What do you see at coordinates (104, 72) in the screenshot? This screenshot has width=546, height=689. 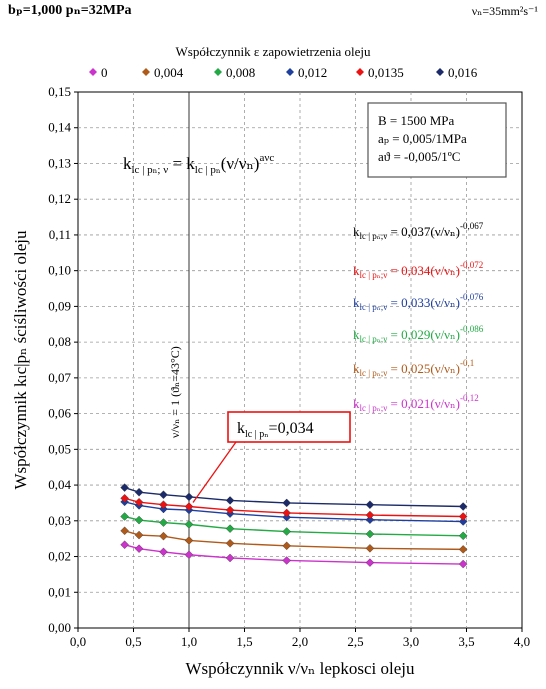 I see `legend-label-0: 0` at bounding box center [104, 72].